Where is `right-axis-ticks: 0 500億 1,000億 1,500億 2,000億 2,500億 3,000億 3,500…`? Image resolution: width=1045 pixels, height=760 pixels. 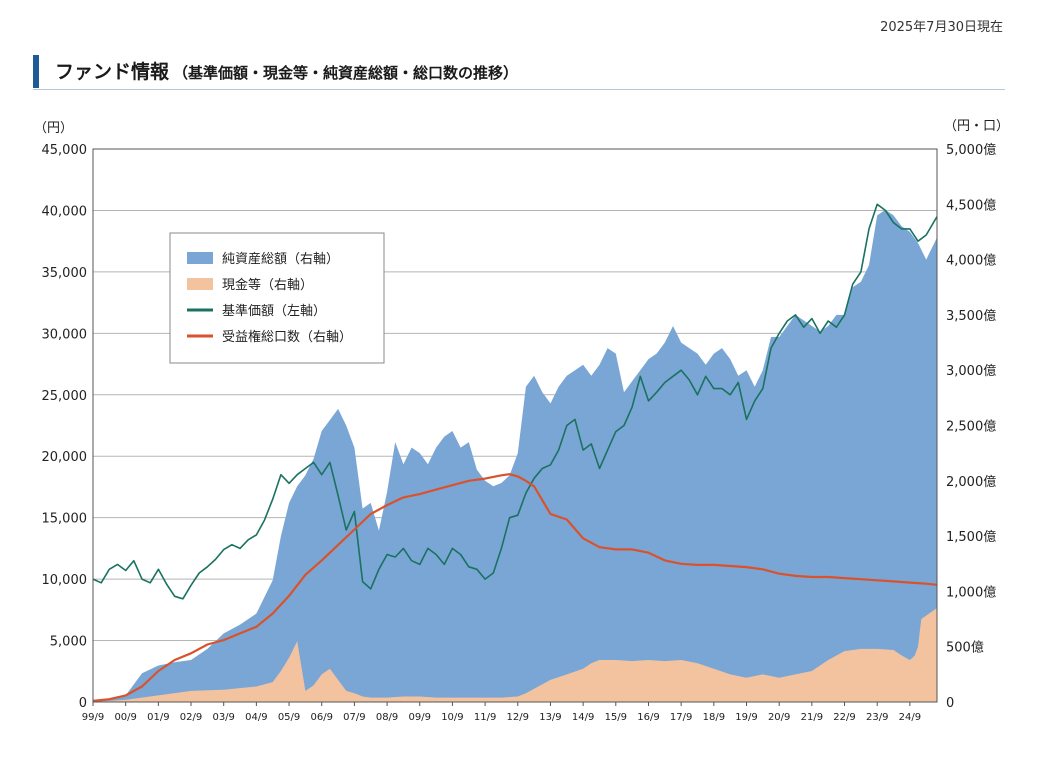 right-axis-ticks: 0 500億 1,000億 1,500億 2,000億 2,500億 3,000億 3,500… is located at coordinates (971, 426).